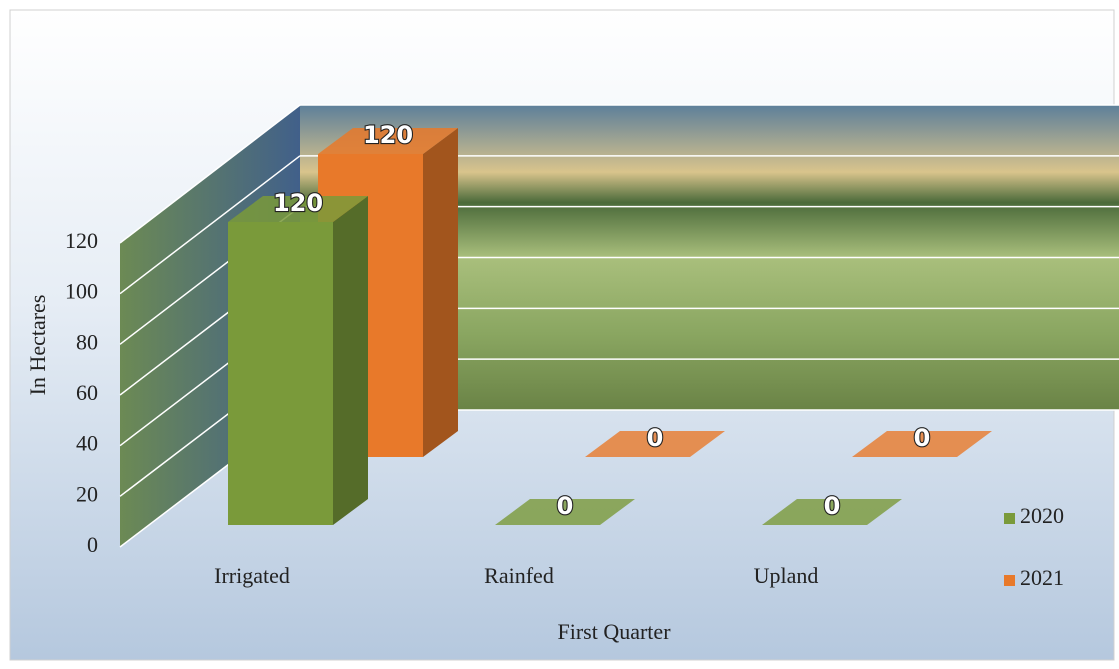 This screenshot has width=1119, height=669. Describe the element at coordinates (87, 493) in the screenshot. I see `y-tick-label: 20` at that location.